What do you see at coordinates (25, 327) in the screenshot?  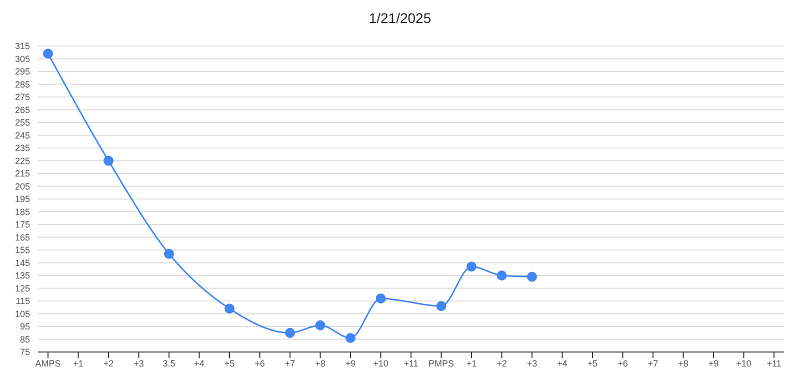 I see `y-tick-label: 95` at bounding box center [25, 327].